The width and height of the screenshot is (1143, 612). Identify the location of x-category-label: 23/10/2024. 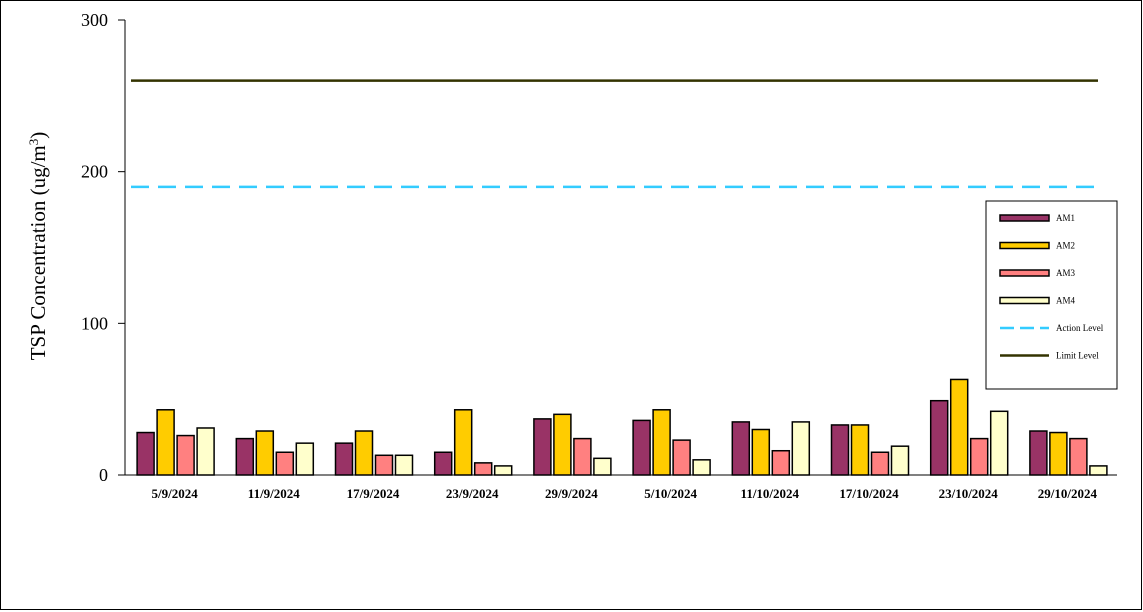
(969, 493).